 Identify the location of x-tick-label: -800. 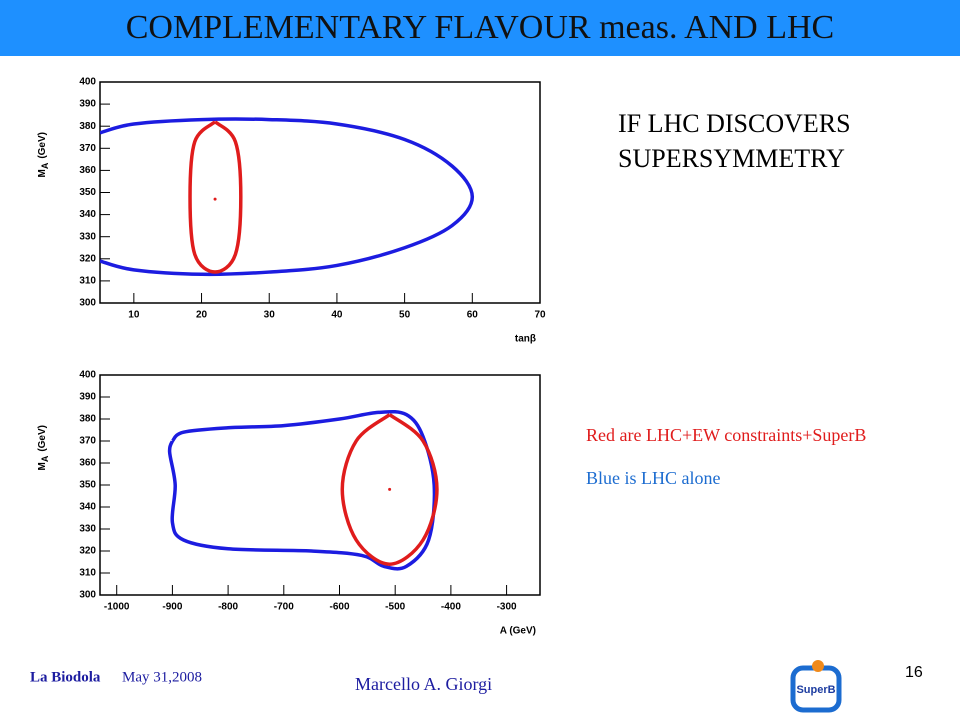
(228, 607).